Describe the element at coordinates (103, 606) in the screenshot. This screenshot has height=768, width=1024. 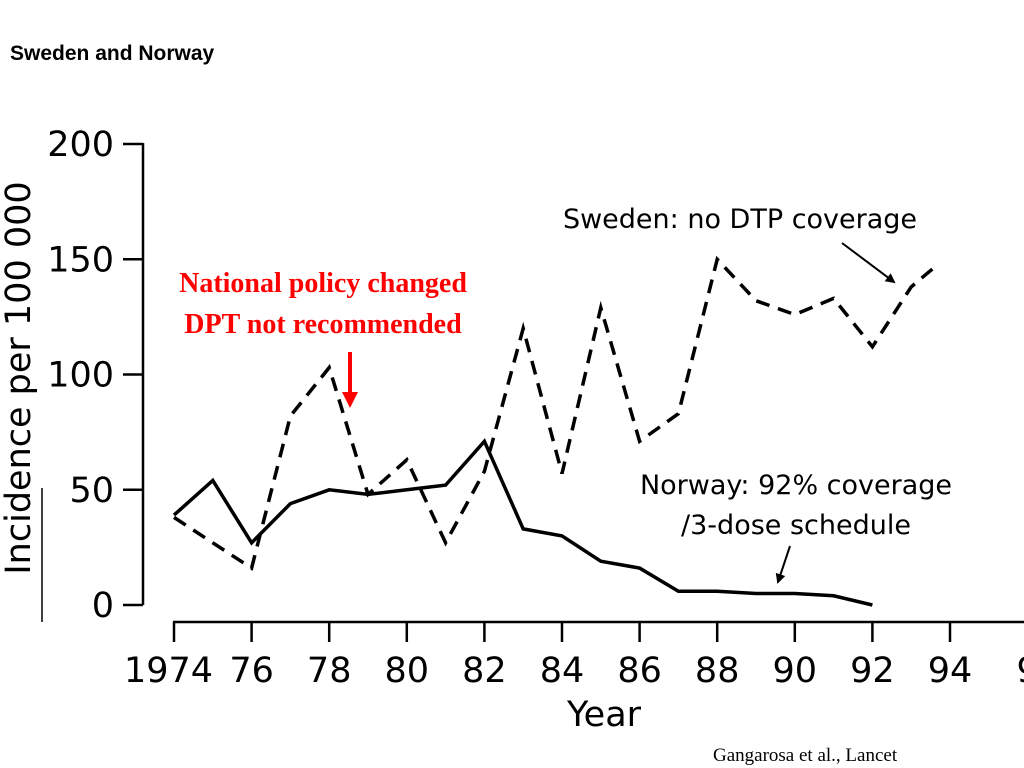
I see `y-tick-label: 0` at that location.